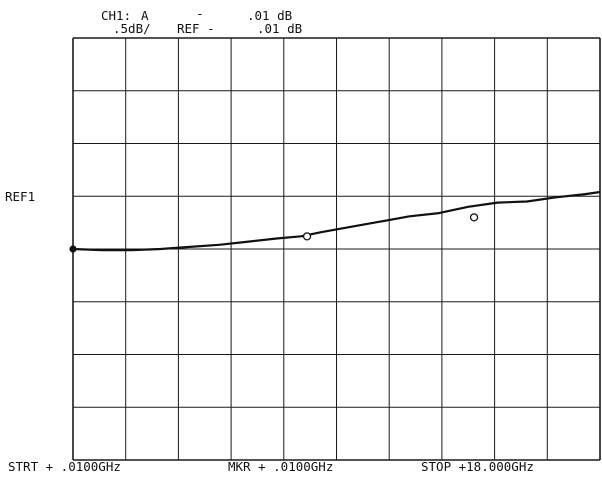  Describe the element at coordinates (281, 466) in the screenshot. I see `marker-frequency-label: MKR + .0100GHz` at that location.